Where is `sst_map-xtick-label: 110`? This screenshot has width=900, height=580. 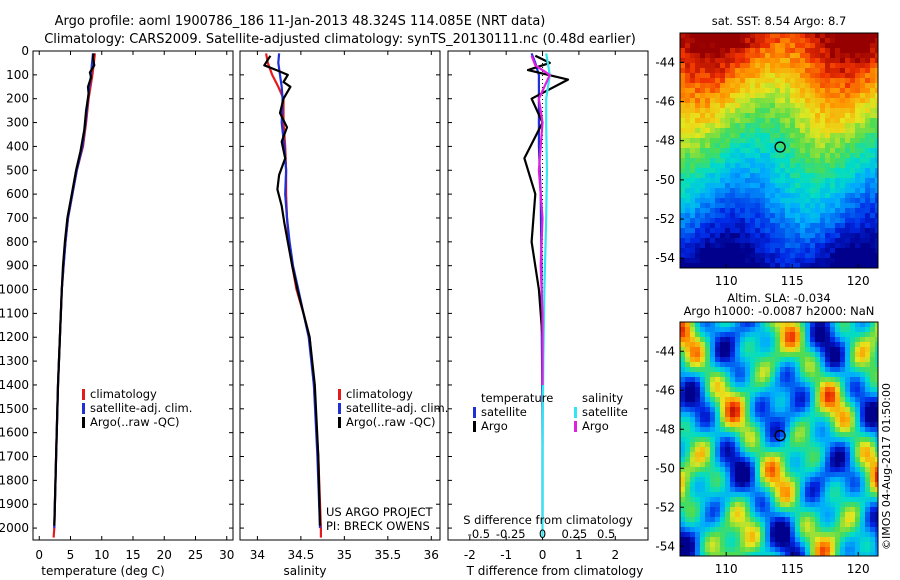 sst_map-xtick-label: 110 is located at coordinates (726, 281).